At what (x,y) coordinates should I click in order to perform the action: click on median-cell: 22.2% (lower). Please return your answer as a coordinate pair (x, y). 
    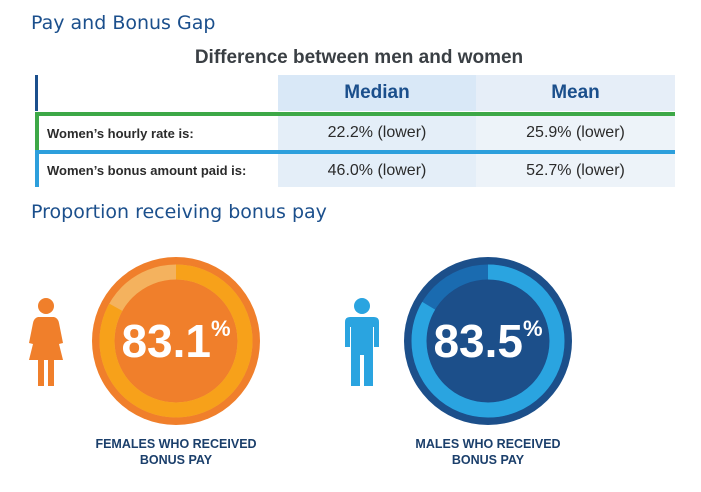
    Looking at the image, I should click on (377, 133).